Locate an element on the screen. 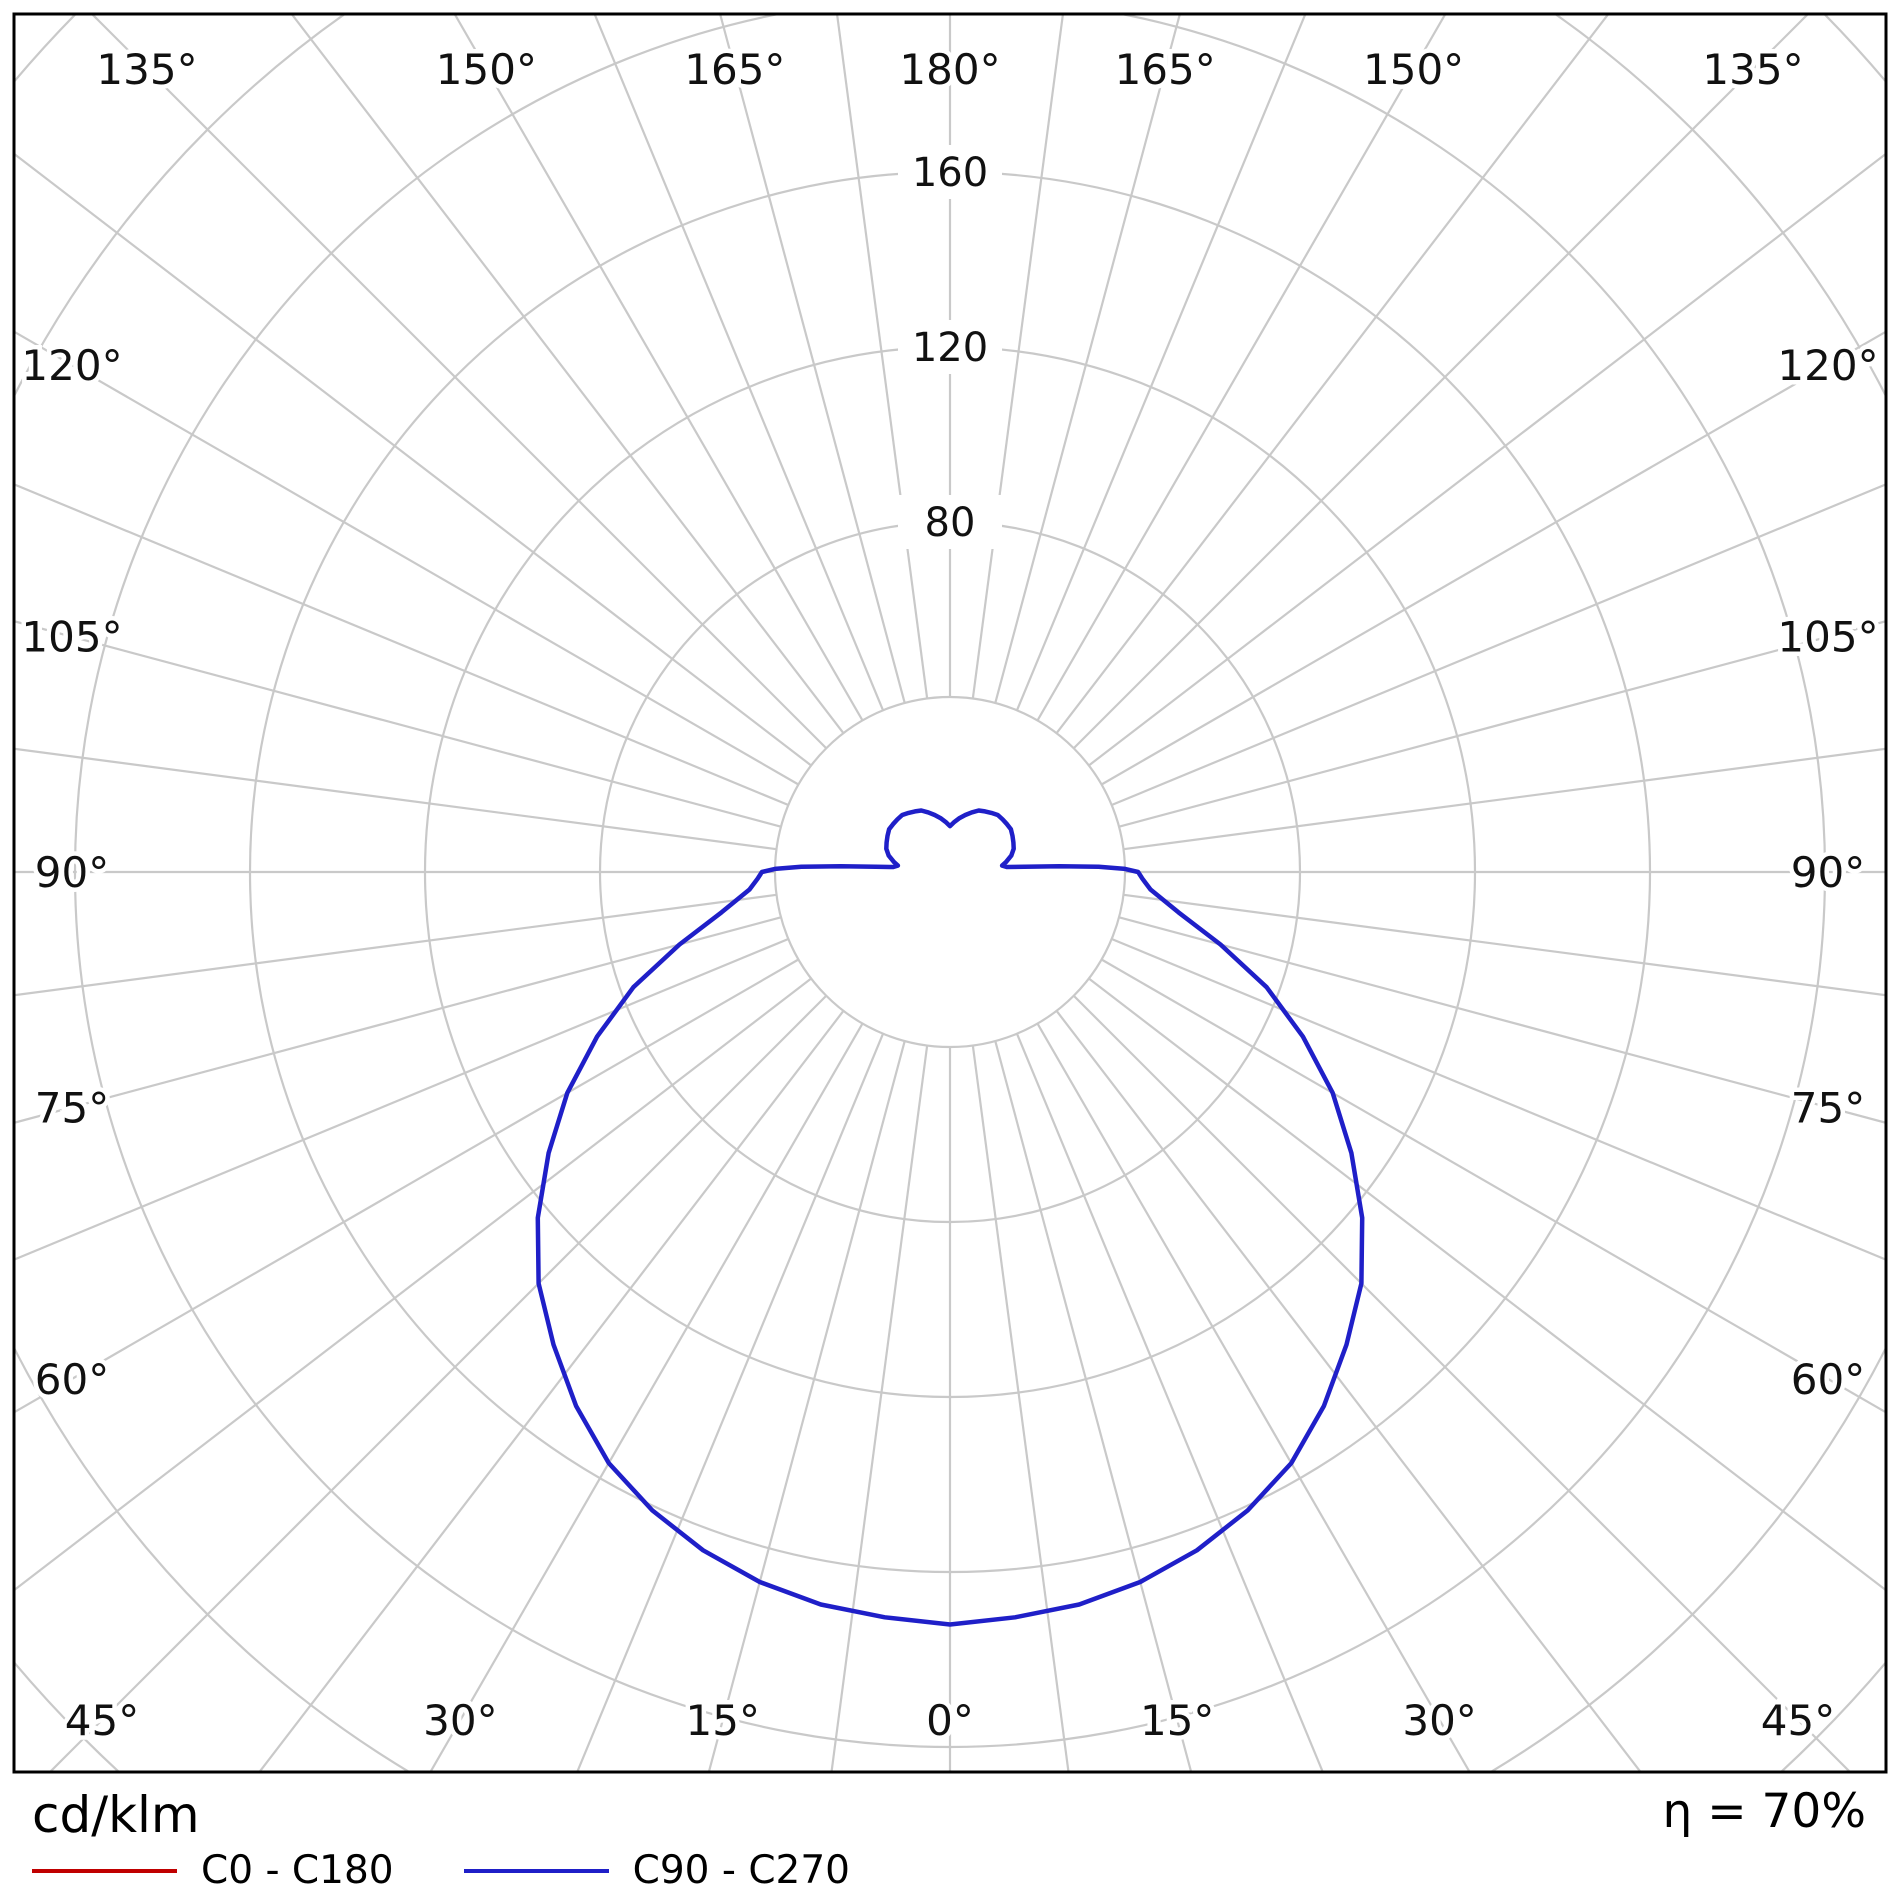 This screenshot has height=1900, width=1900. angle-label-90-right: 90° is located at coordinates (1828, 872).